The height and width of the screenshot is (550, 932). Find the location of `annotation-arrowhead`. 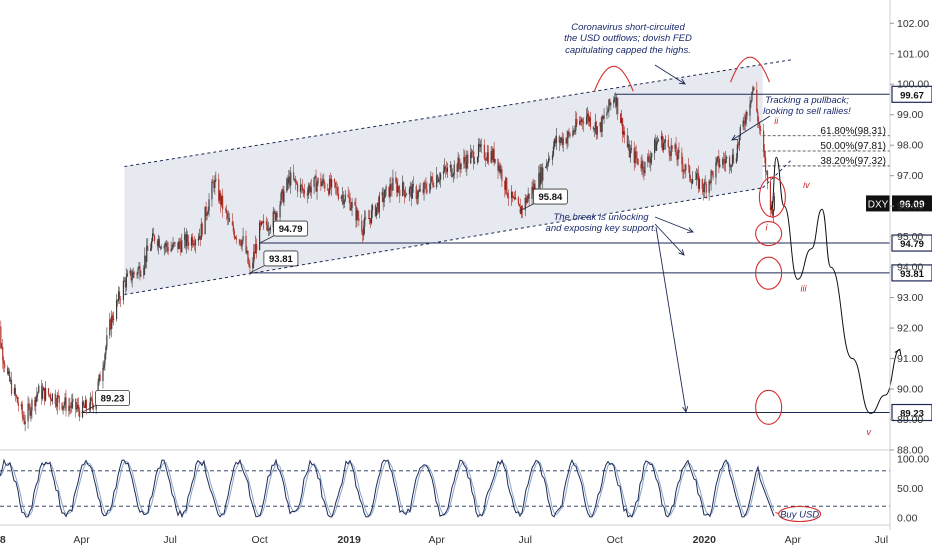

annotation-arrowhead is located at coordinates (735, 137).